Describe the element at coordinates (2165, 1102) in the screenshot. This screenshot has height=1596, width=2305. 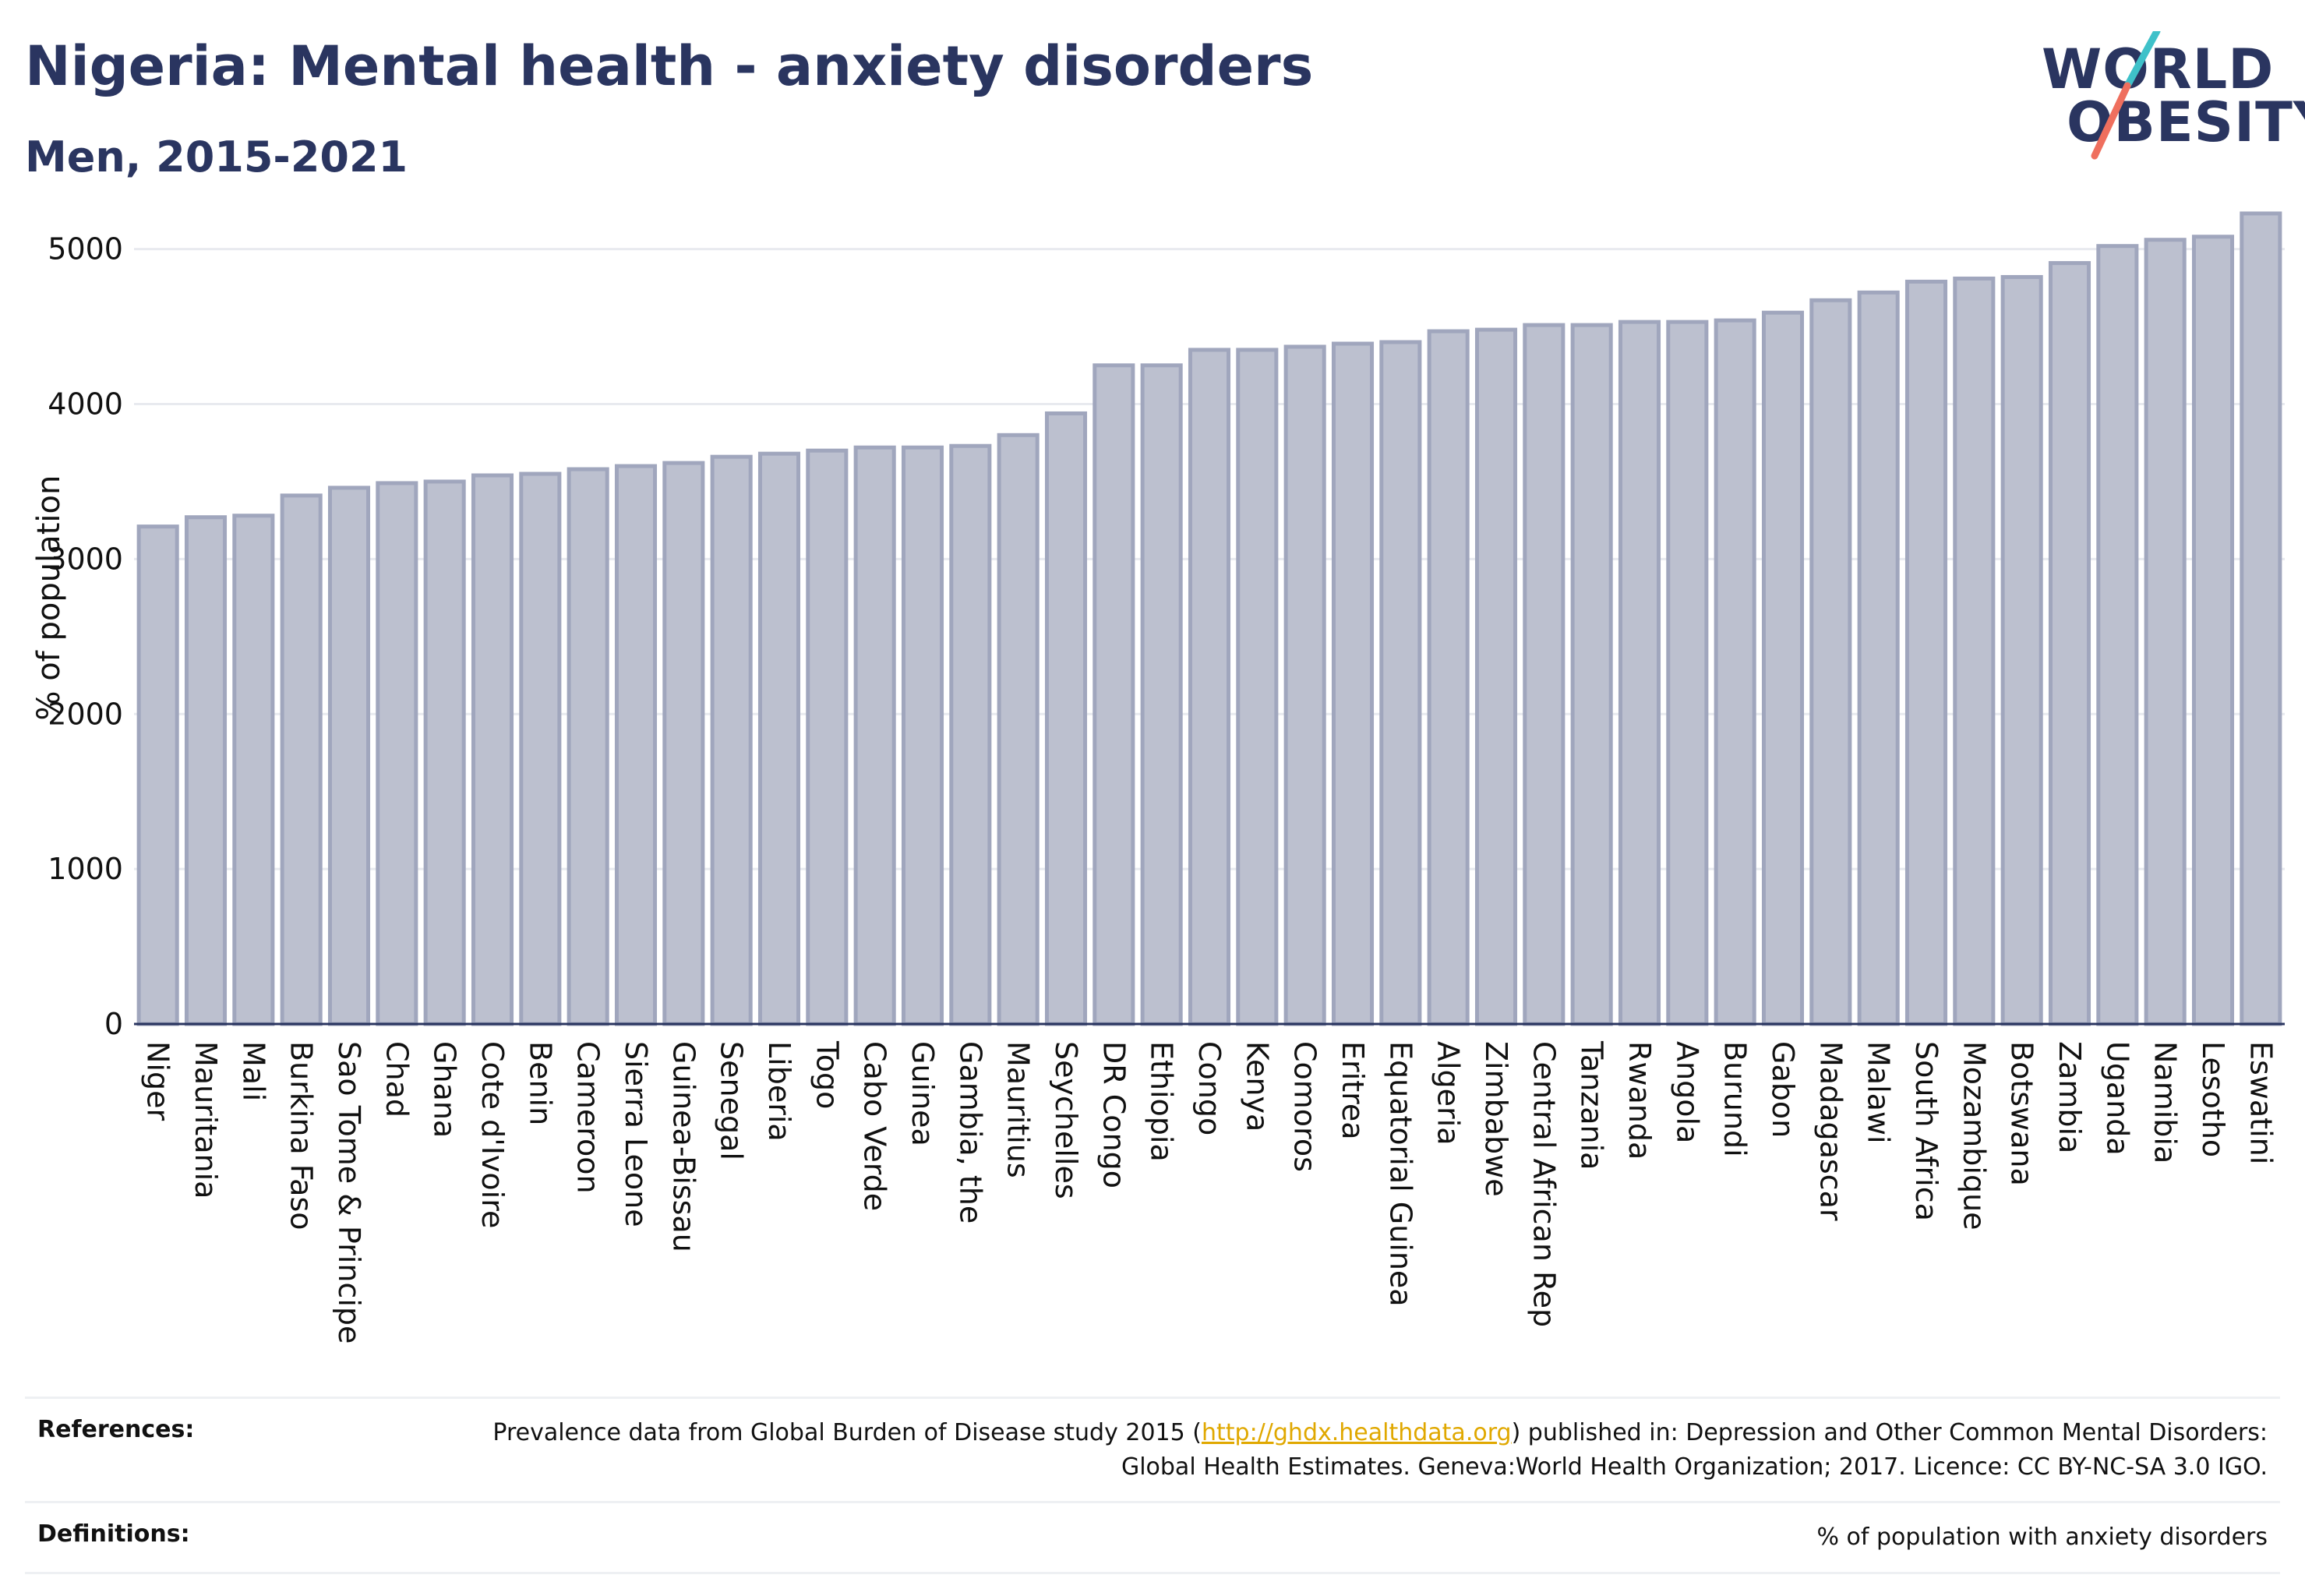
I see `x-tick-label: Namibia` at that location.